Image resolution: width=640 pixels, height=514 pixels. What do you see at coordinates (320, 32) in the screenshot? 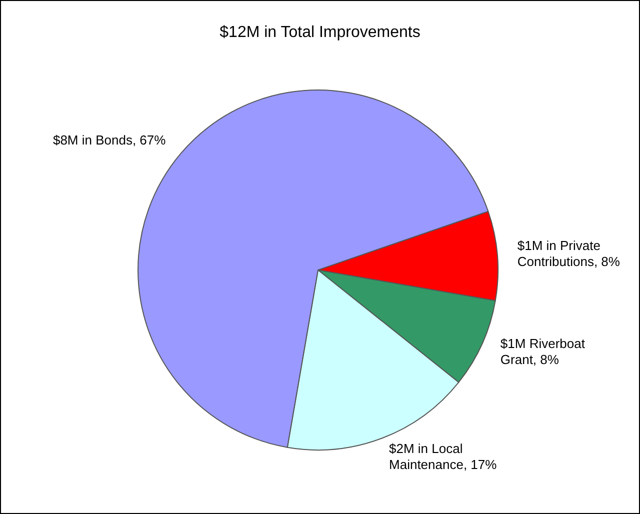
I see `chart-title: $12M in Total Improvements` at bounding box center [320, 32].